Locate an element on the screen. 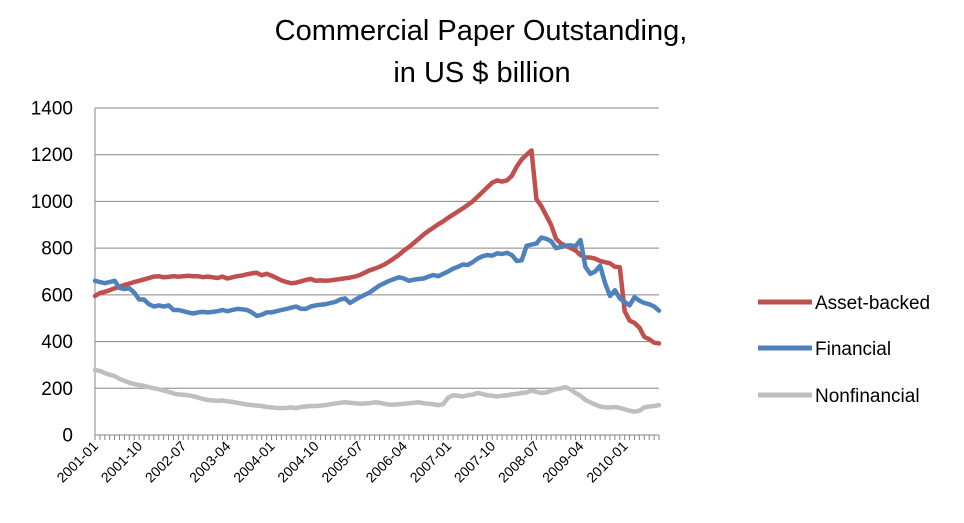 The height and width of the screenshot is (523, 964). x-tick-label-2001-01: 2001-01 is located at coordinates (77, 462).